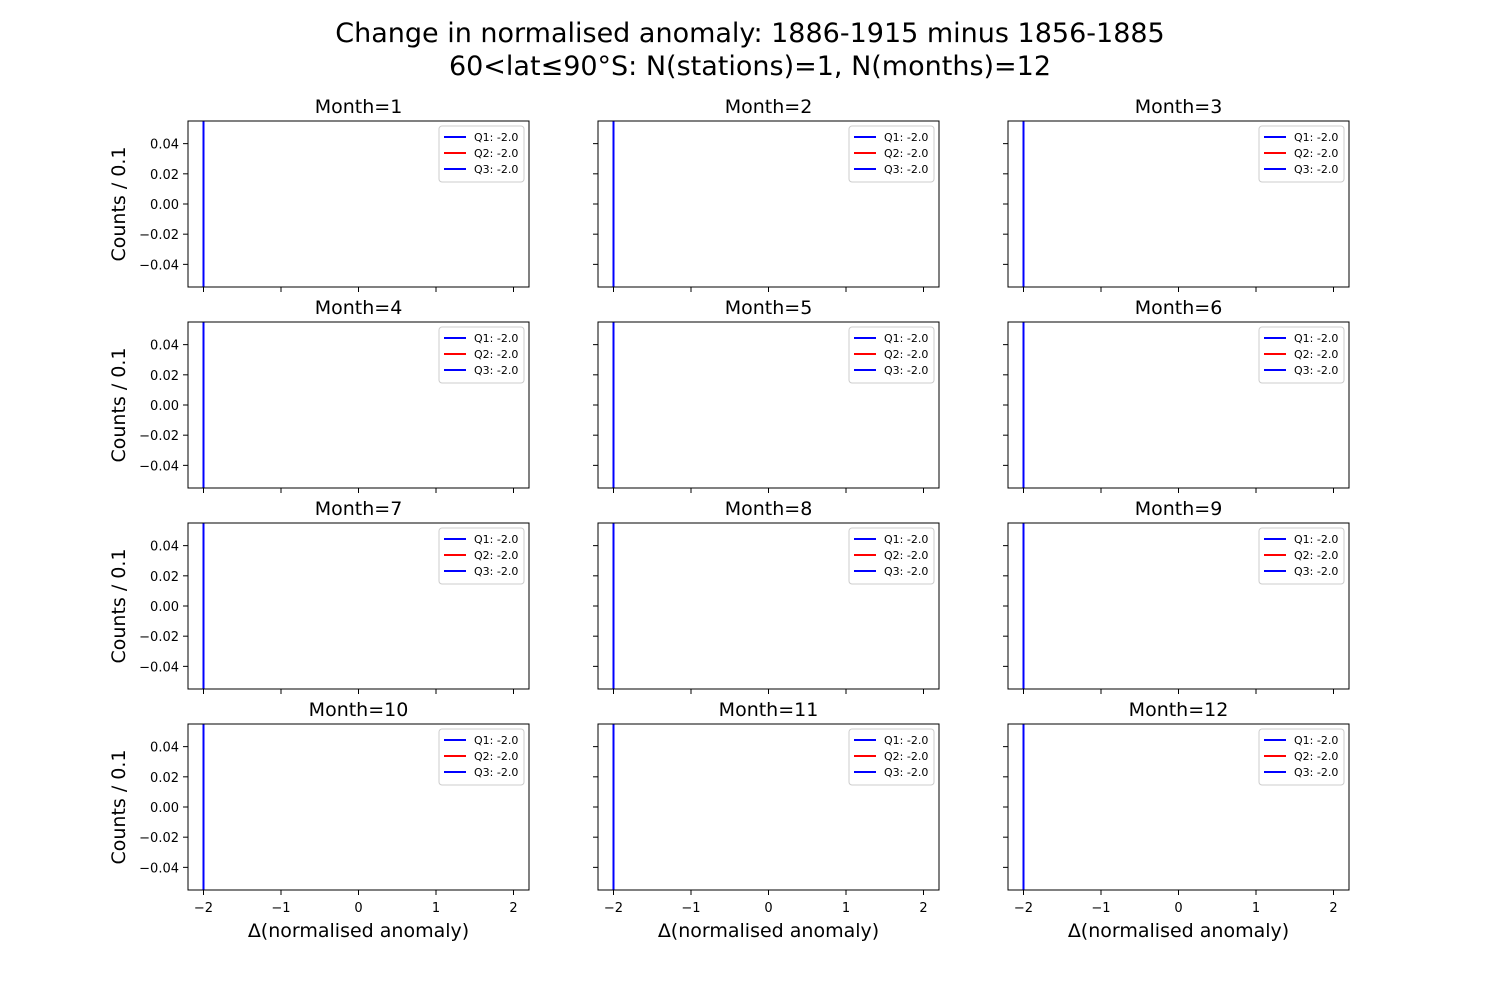 The image size is (1500, 1000). What do you see at coordinates (769, 308) in the screenshot?
I see `panel-title: Month=5` at bounding box center [769, 308].